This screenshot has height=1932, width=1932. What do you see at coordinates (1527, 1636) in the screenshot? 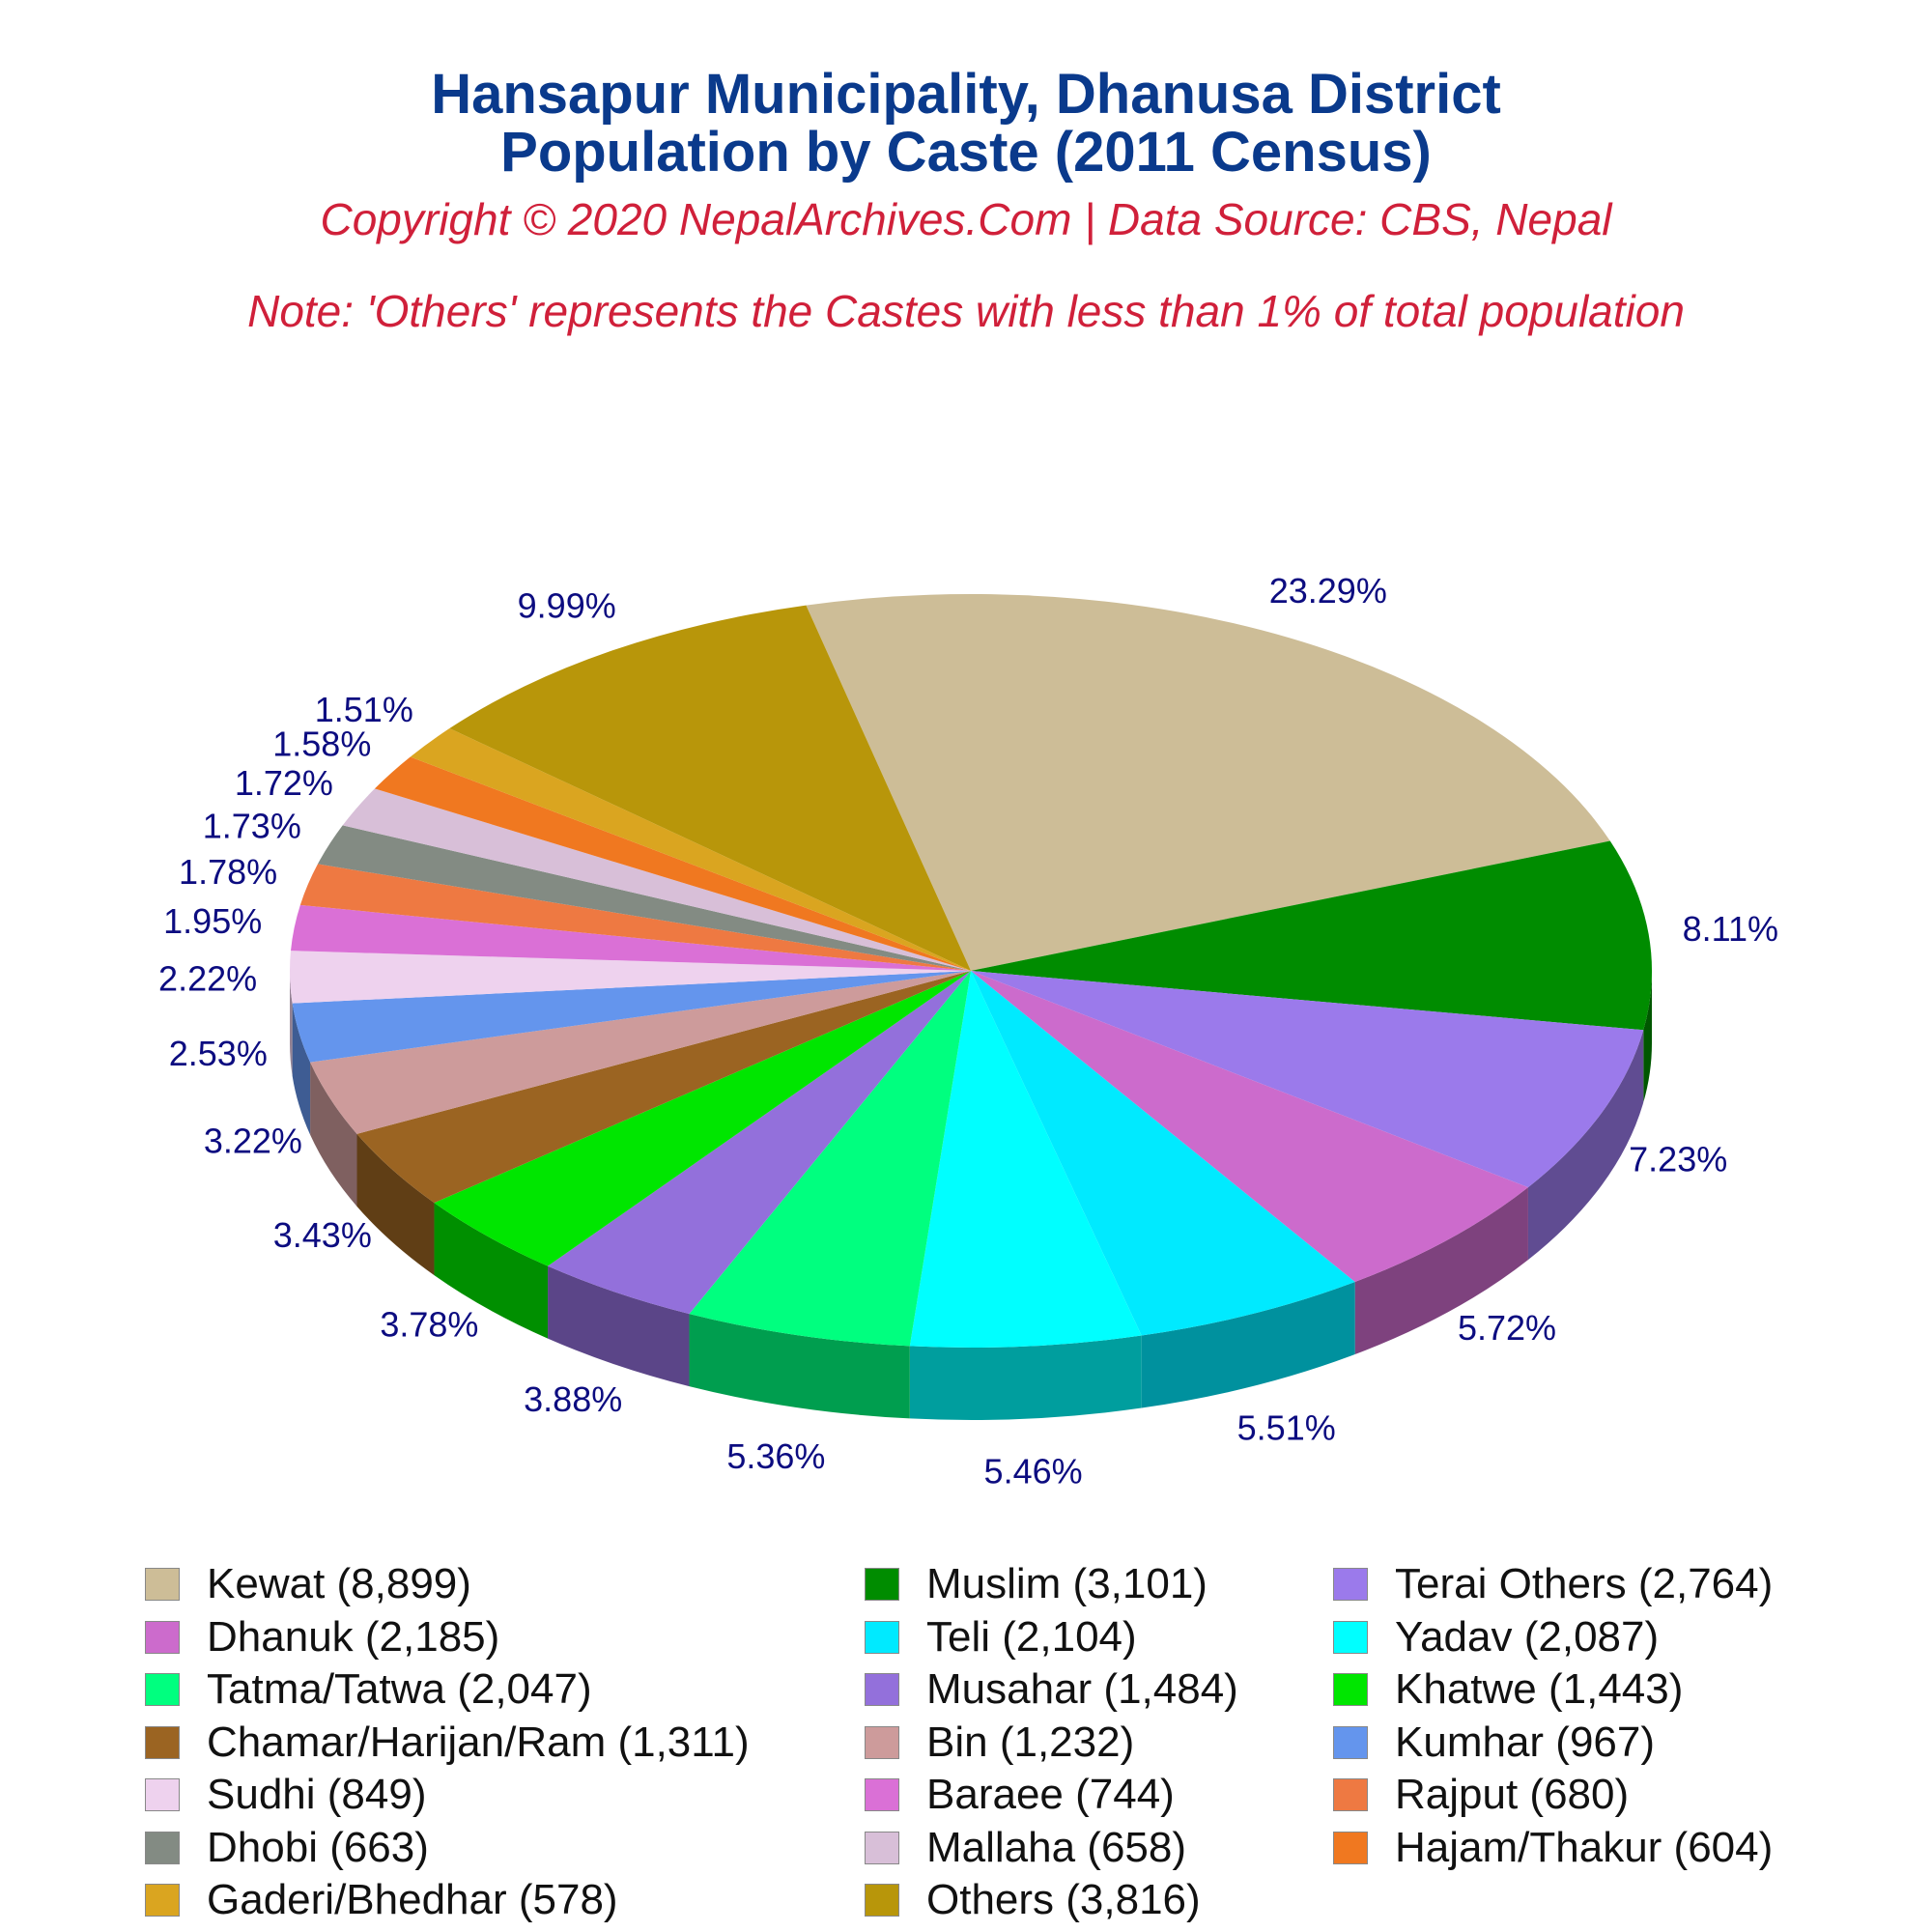
I see `legend-label: Yadav (2,087)` at bounding box center [1527, 1636].